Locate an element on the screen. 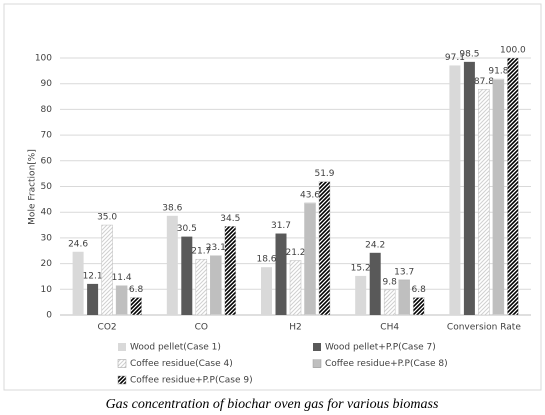  y-tick-label: 10 is located at coordinates (47, 290).